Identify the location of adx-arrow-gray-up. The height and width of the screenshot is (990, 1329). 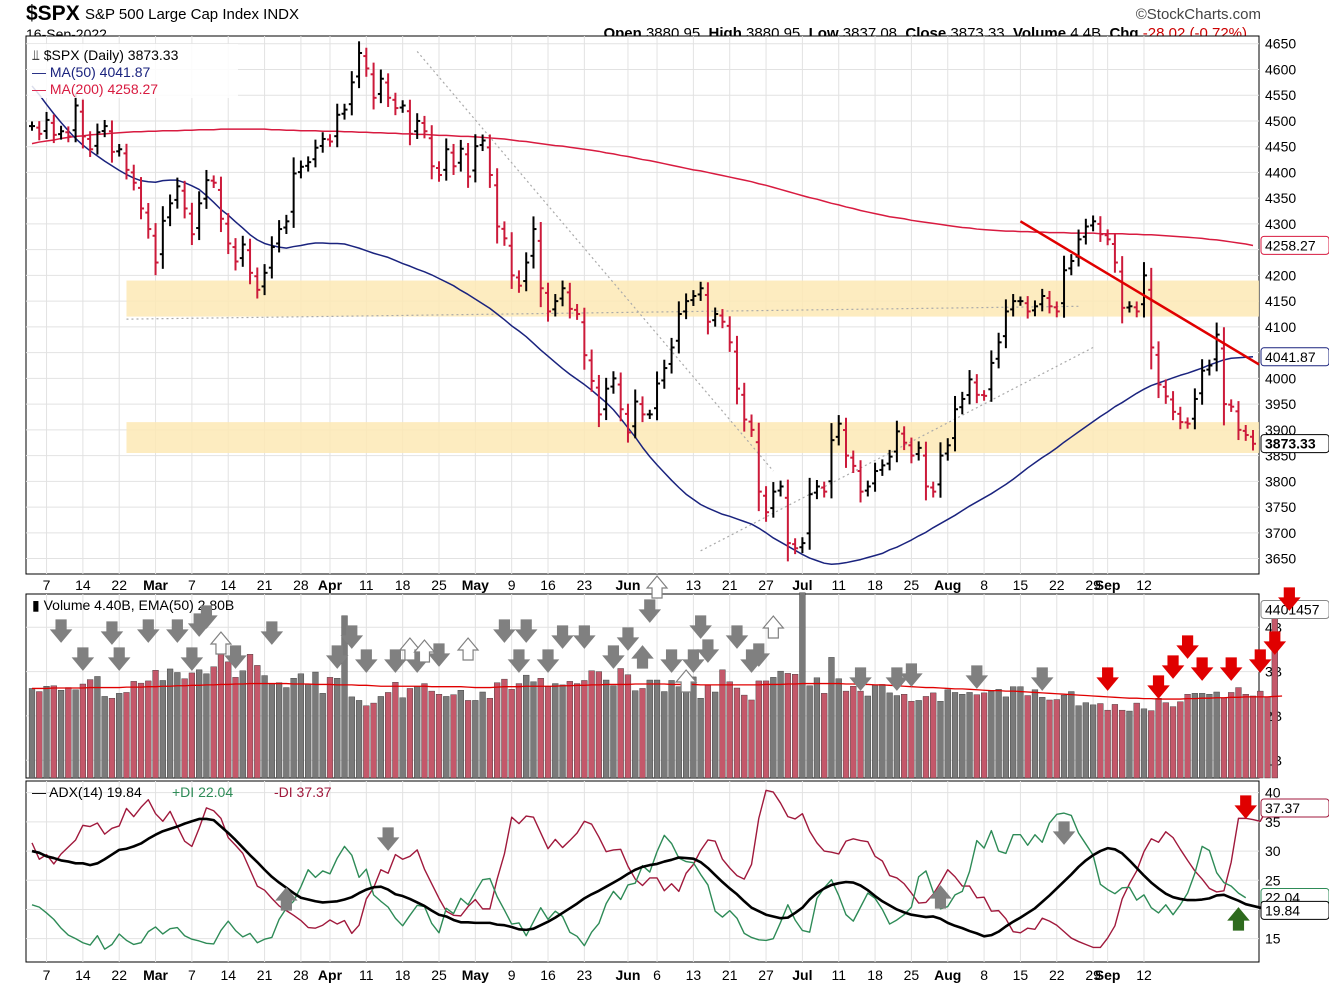
(286, 899).